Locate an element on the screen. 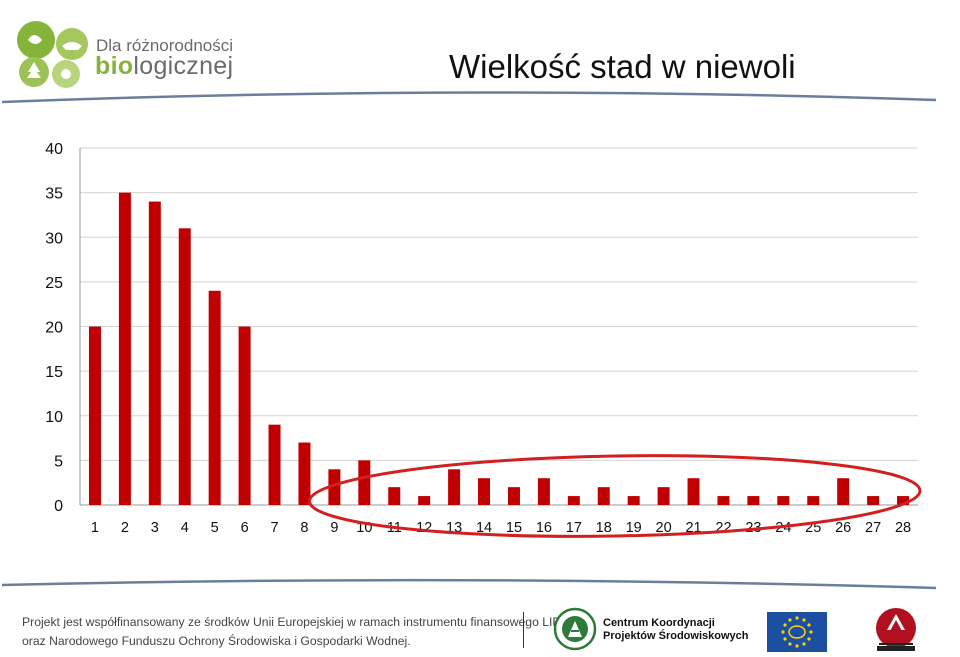 The image size is (960, 657). y-tick-label: 10 is located at coordinates (54, 417).